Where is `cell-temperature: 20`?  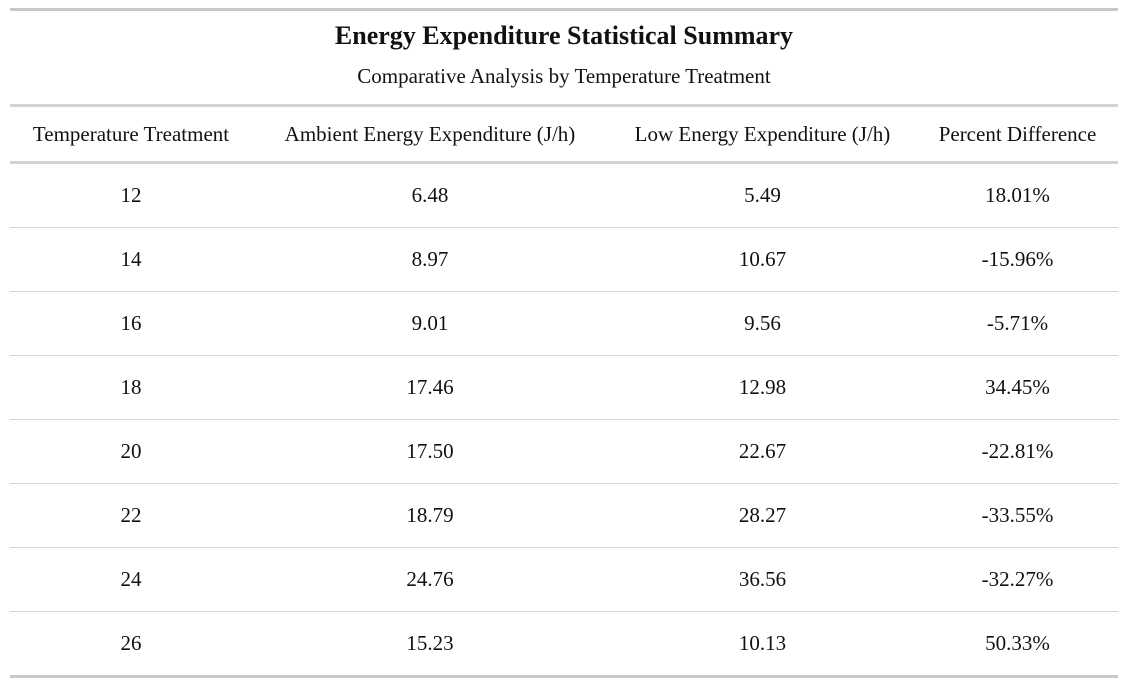
cell-temperature: 20 is located at coordinates (131, 451).